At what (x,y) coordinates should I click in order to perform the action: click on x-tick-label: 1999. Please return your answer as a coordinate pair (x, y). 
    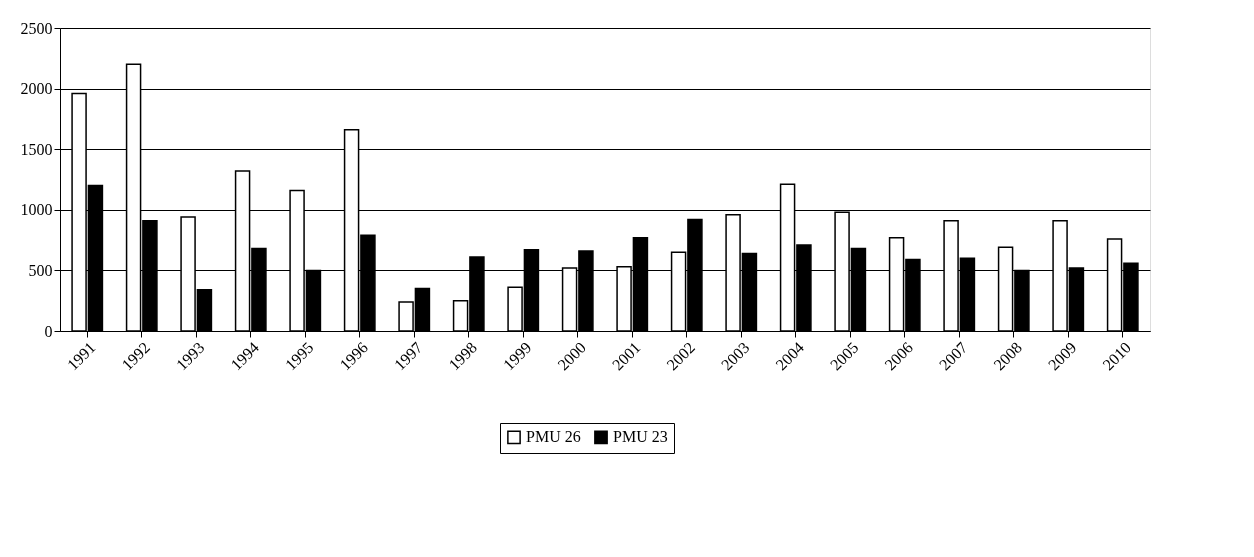
    Looking at the image, I should click on (517, 356).